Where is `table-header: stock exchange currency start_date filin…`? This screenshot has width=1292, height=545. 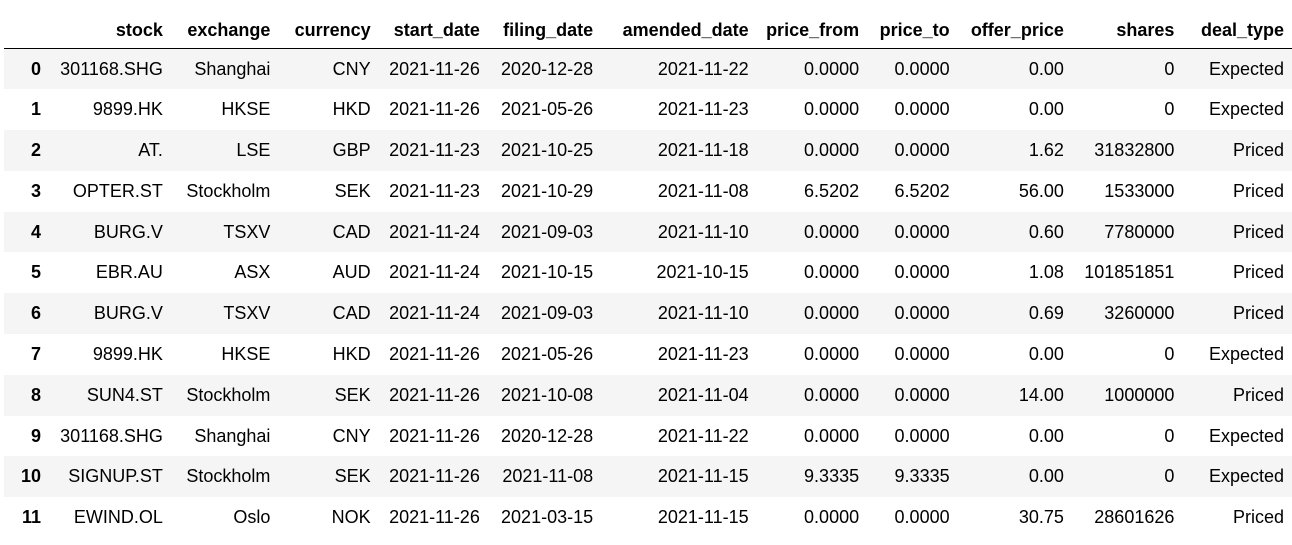 table-header: stock exchange currency start_date filin… is located at coordinates (648, 30).